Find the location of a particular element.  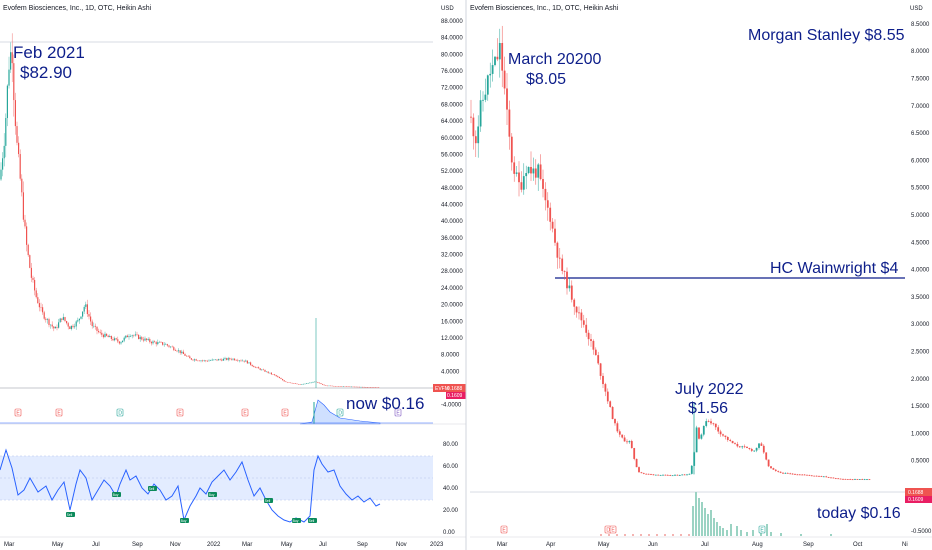

right-x-tick: Apr is located at coordinates (550, 545).